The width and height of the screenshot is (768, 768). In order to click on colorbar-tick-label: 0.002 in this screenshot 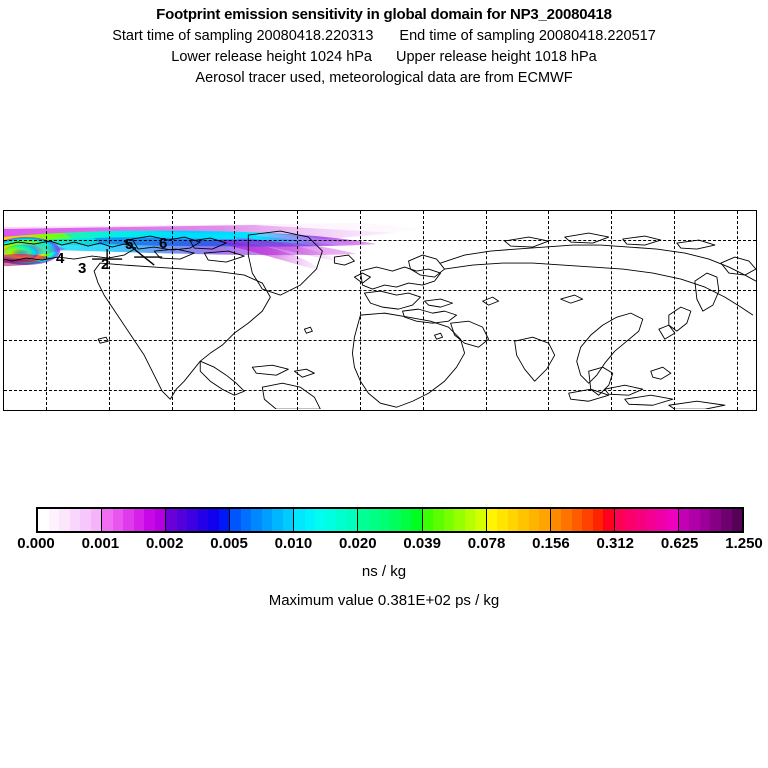, I will do `click(164, 543)`.